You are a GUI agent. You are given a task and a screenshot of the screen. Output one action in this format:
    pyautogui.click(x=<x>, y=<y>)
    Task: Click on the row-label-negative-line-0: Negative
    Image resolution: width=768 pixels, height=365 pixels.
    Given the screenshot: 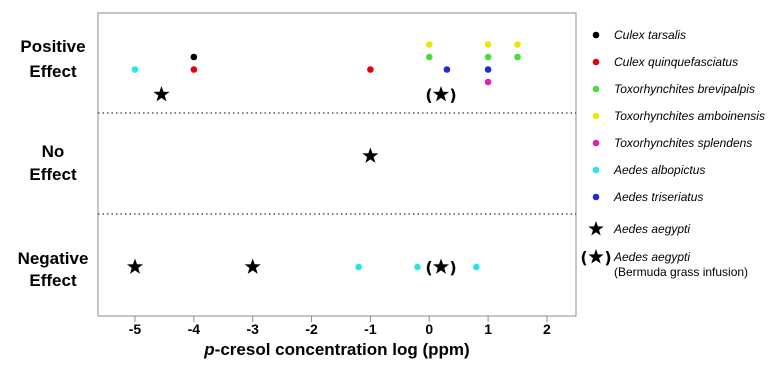 What is the action you would take?
    pyautogui.click(x=53, y=258)
    